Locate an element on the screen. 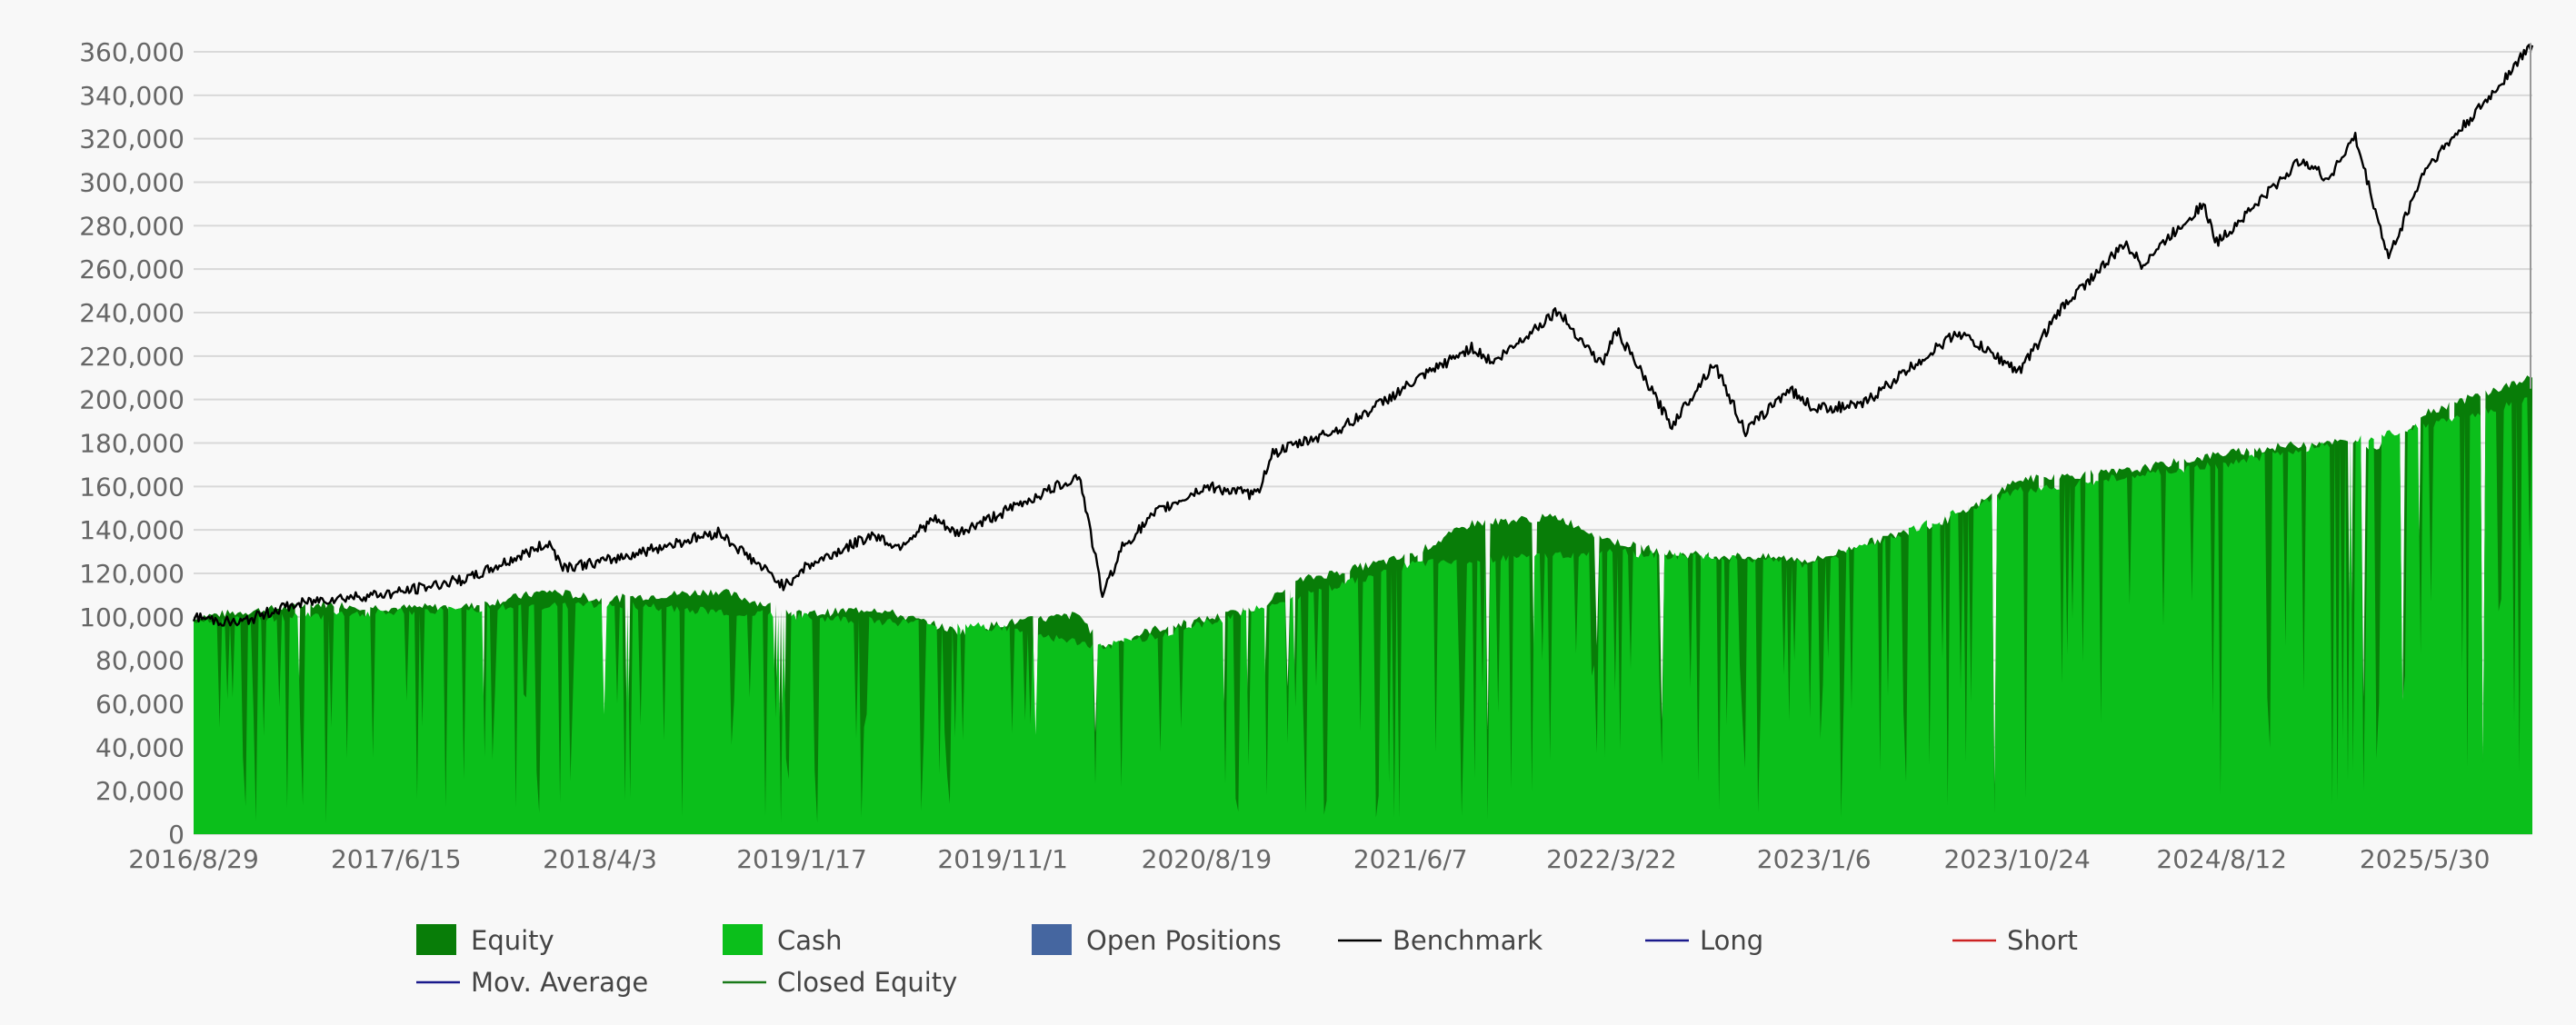 This screenshot has height=1025, width=2576. y-tick-label: 20,000 is located at coordinates (140, 791).